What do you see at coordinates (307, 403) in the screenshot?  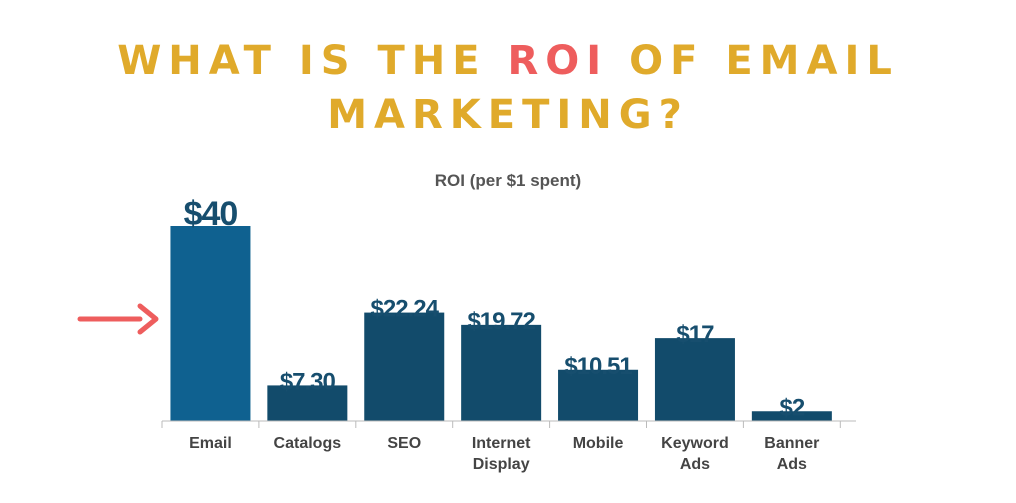 I see `bar-catalogs` at bounding box center [307, 403].